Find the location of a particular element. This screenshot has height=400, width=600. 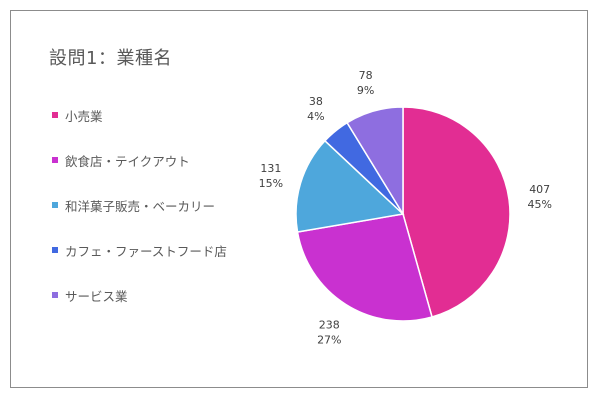

legend-label: 和洋菓子販売・ベーカリー is located at coordinates (140, 206).